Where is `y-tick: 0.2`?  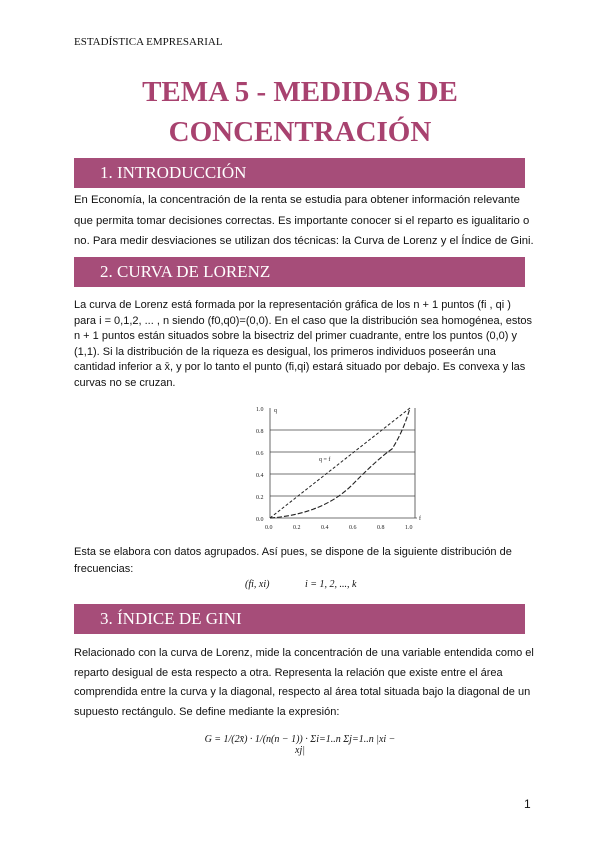
y-tick: 0.2 is located at coordinates (260, 498).